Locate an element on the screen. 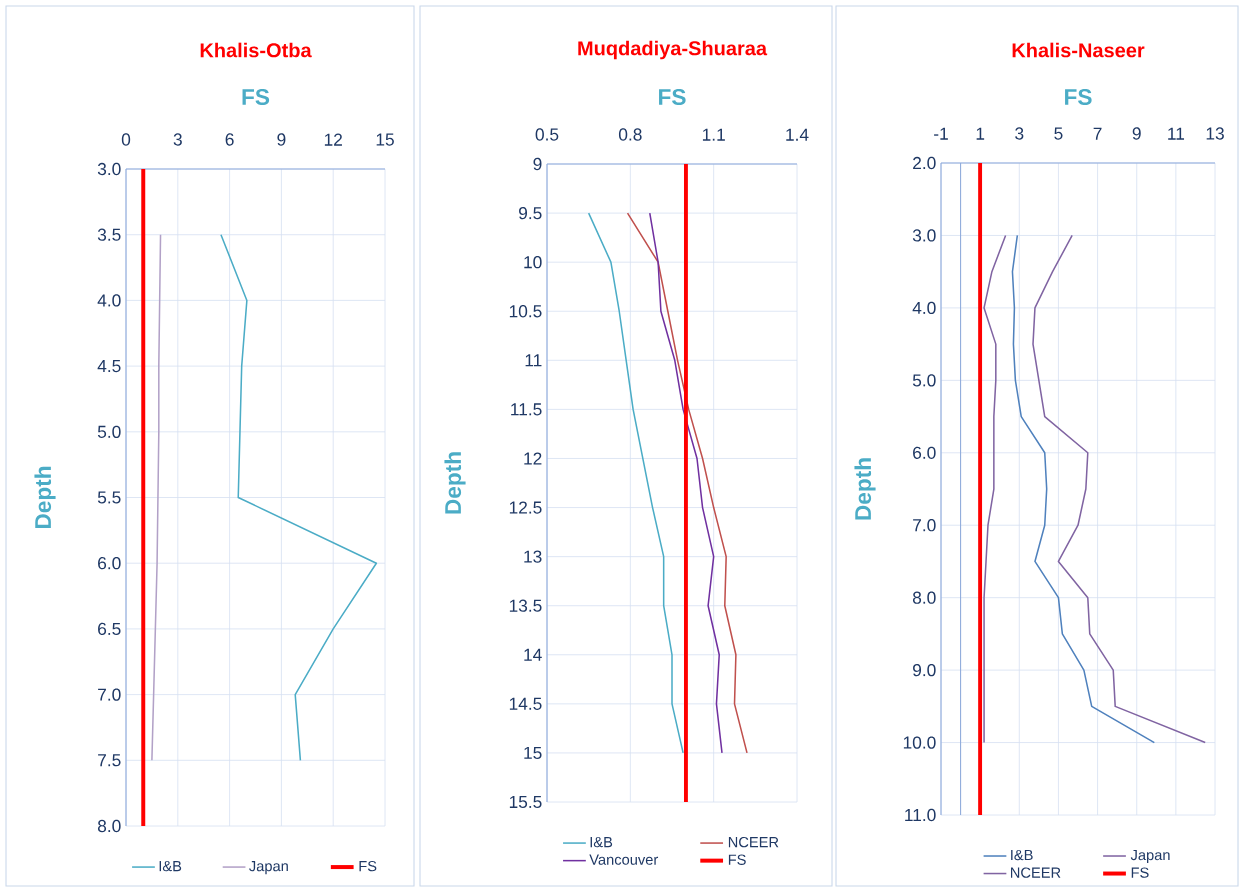  y-tick-label: 11.5 is located at coordinates (526, 409).